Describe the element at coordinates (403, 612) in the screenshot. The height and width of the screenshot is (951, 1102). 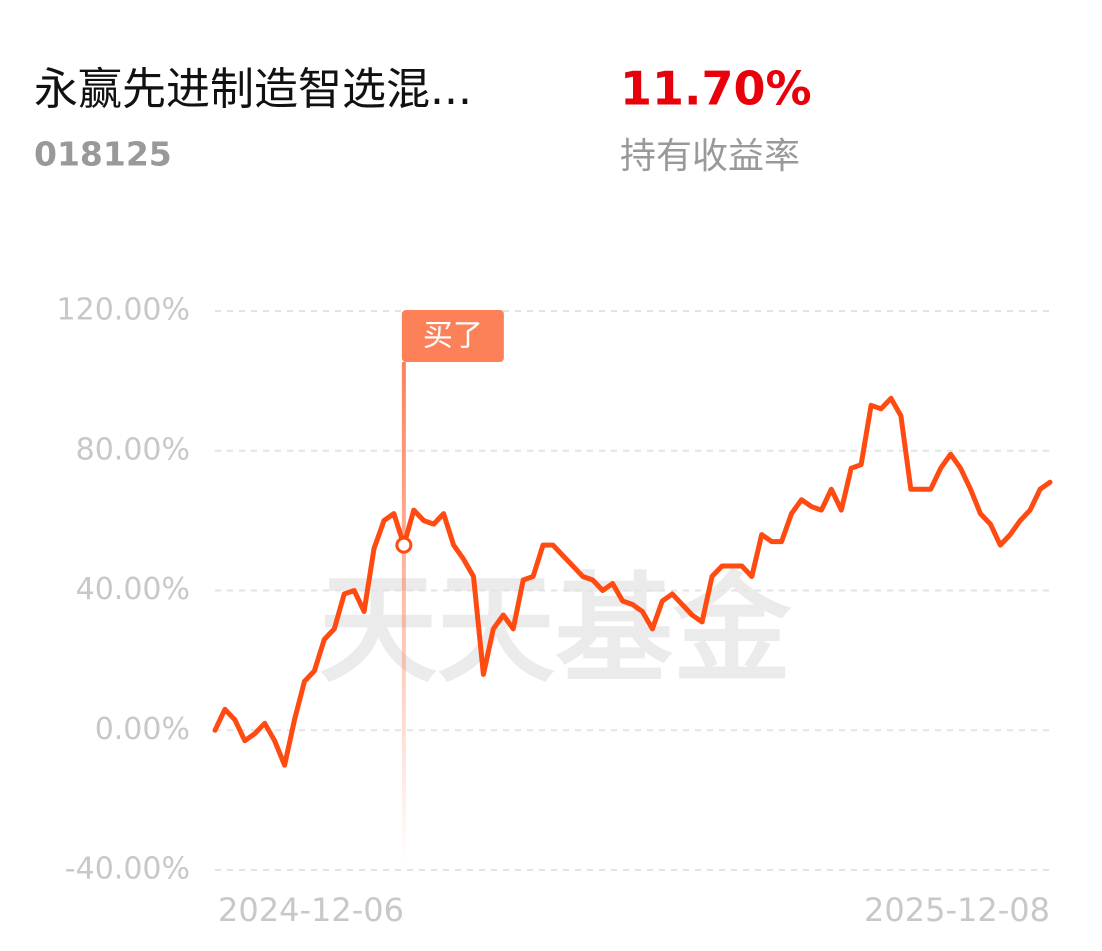
I see `buy-line` at that location.